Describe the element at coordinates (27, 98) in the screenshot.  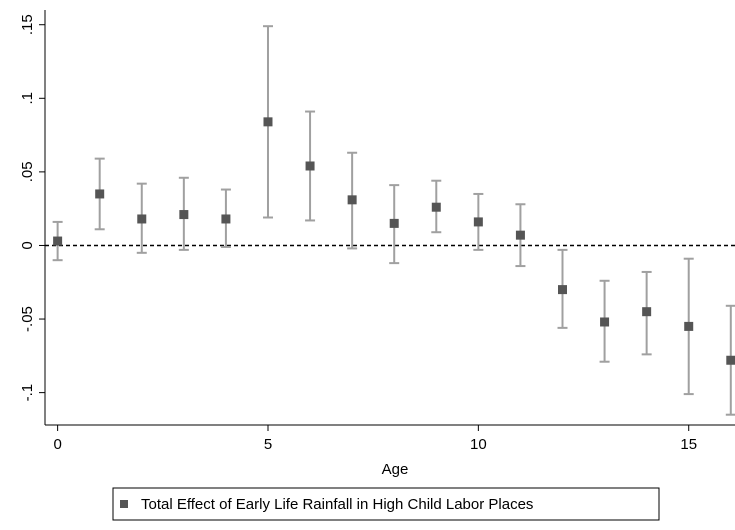
I see `y-tick-label: .1` at that location.